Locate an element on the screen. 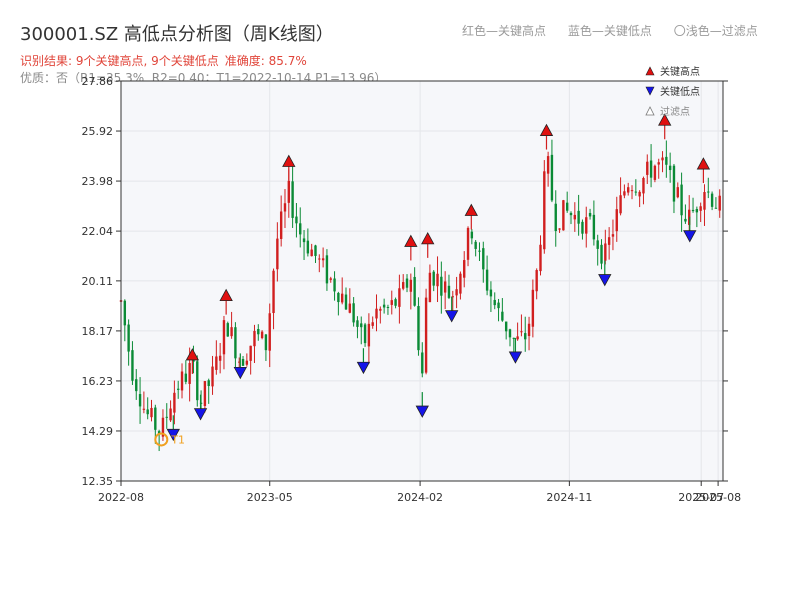 The width and height of the screenshot is (800, 600). x-tick-label: 2023-05 is located at coordinates (270, 497).